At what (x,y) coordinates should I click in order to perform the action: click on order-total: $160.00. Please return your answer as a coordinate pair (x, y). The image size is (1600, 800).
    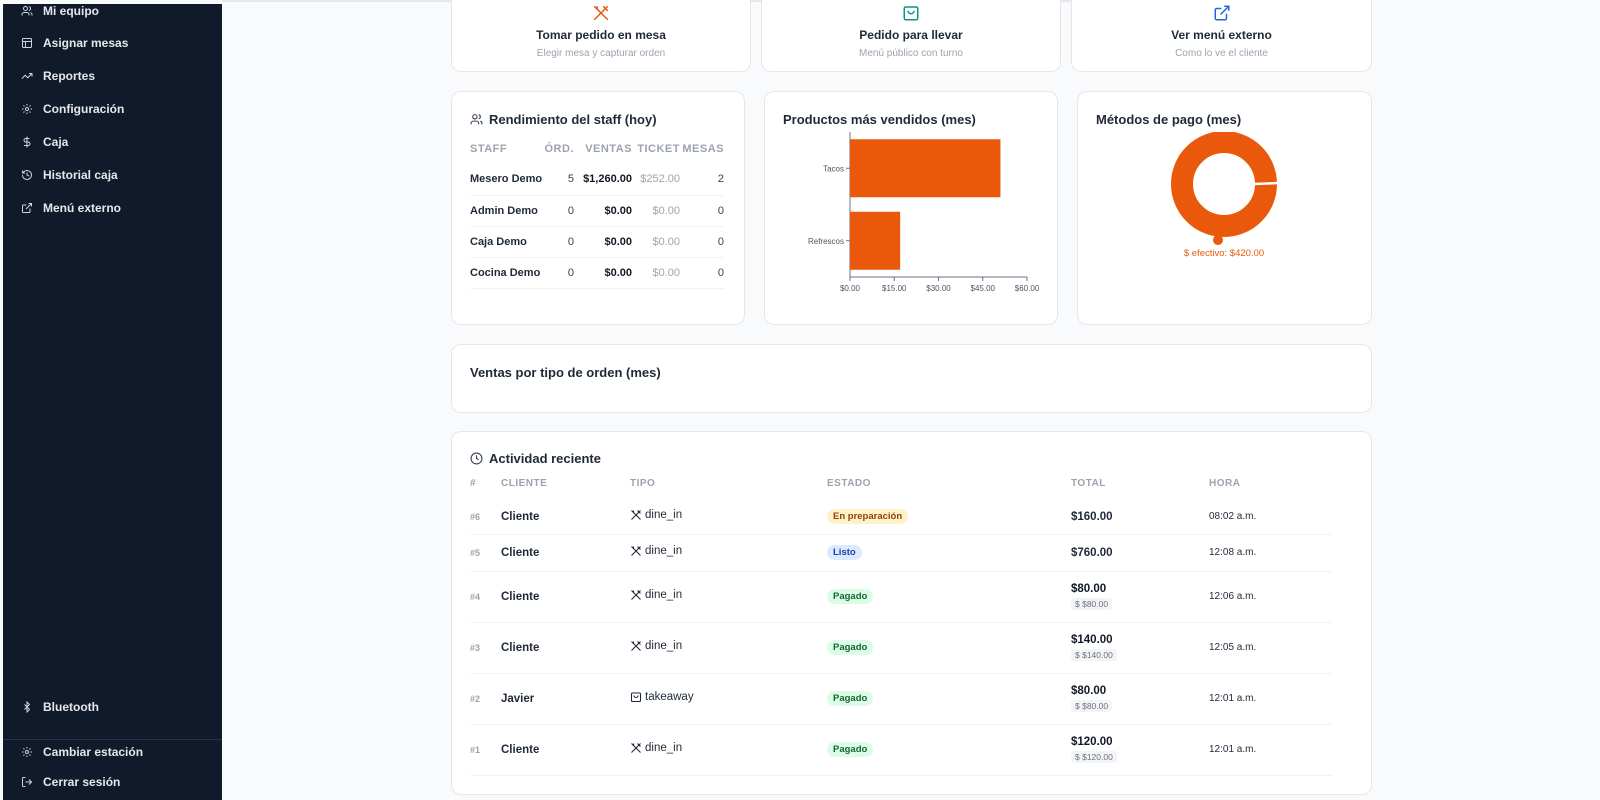
    Looking at the image, I should click on (1140, 517).